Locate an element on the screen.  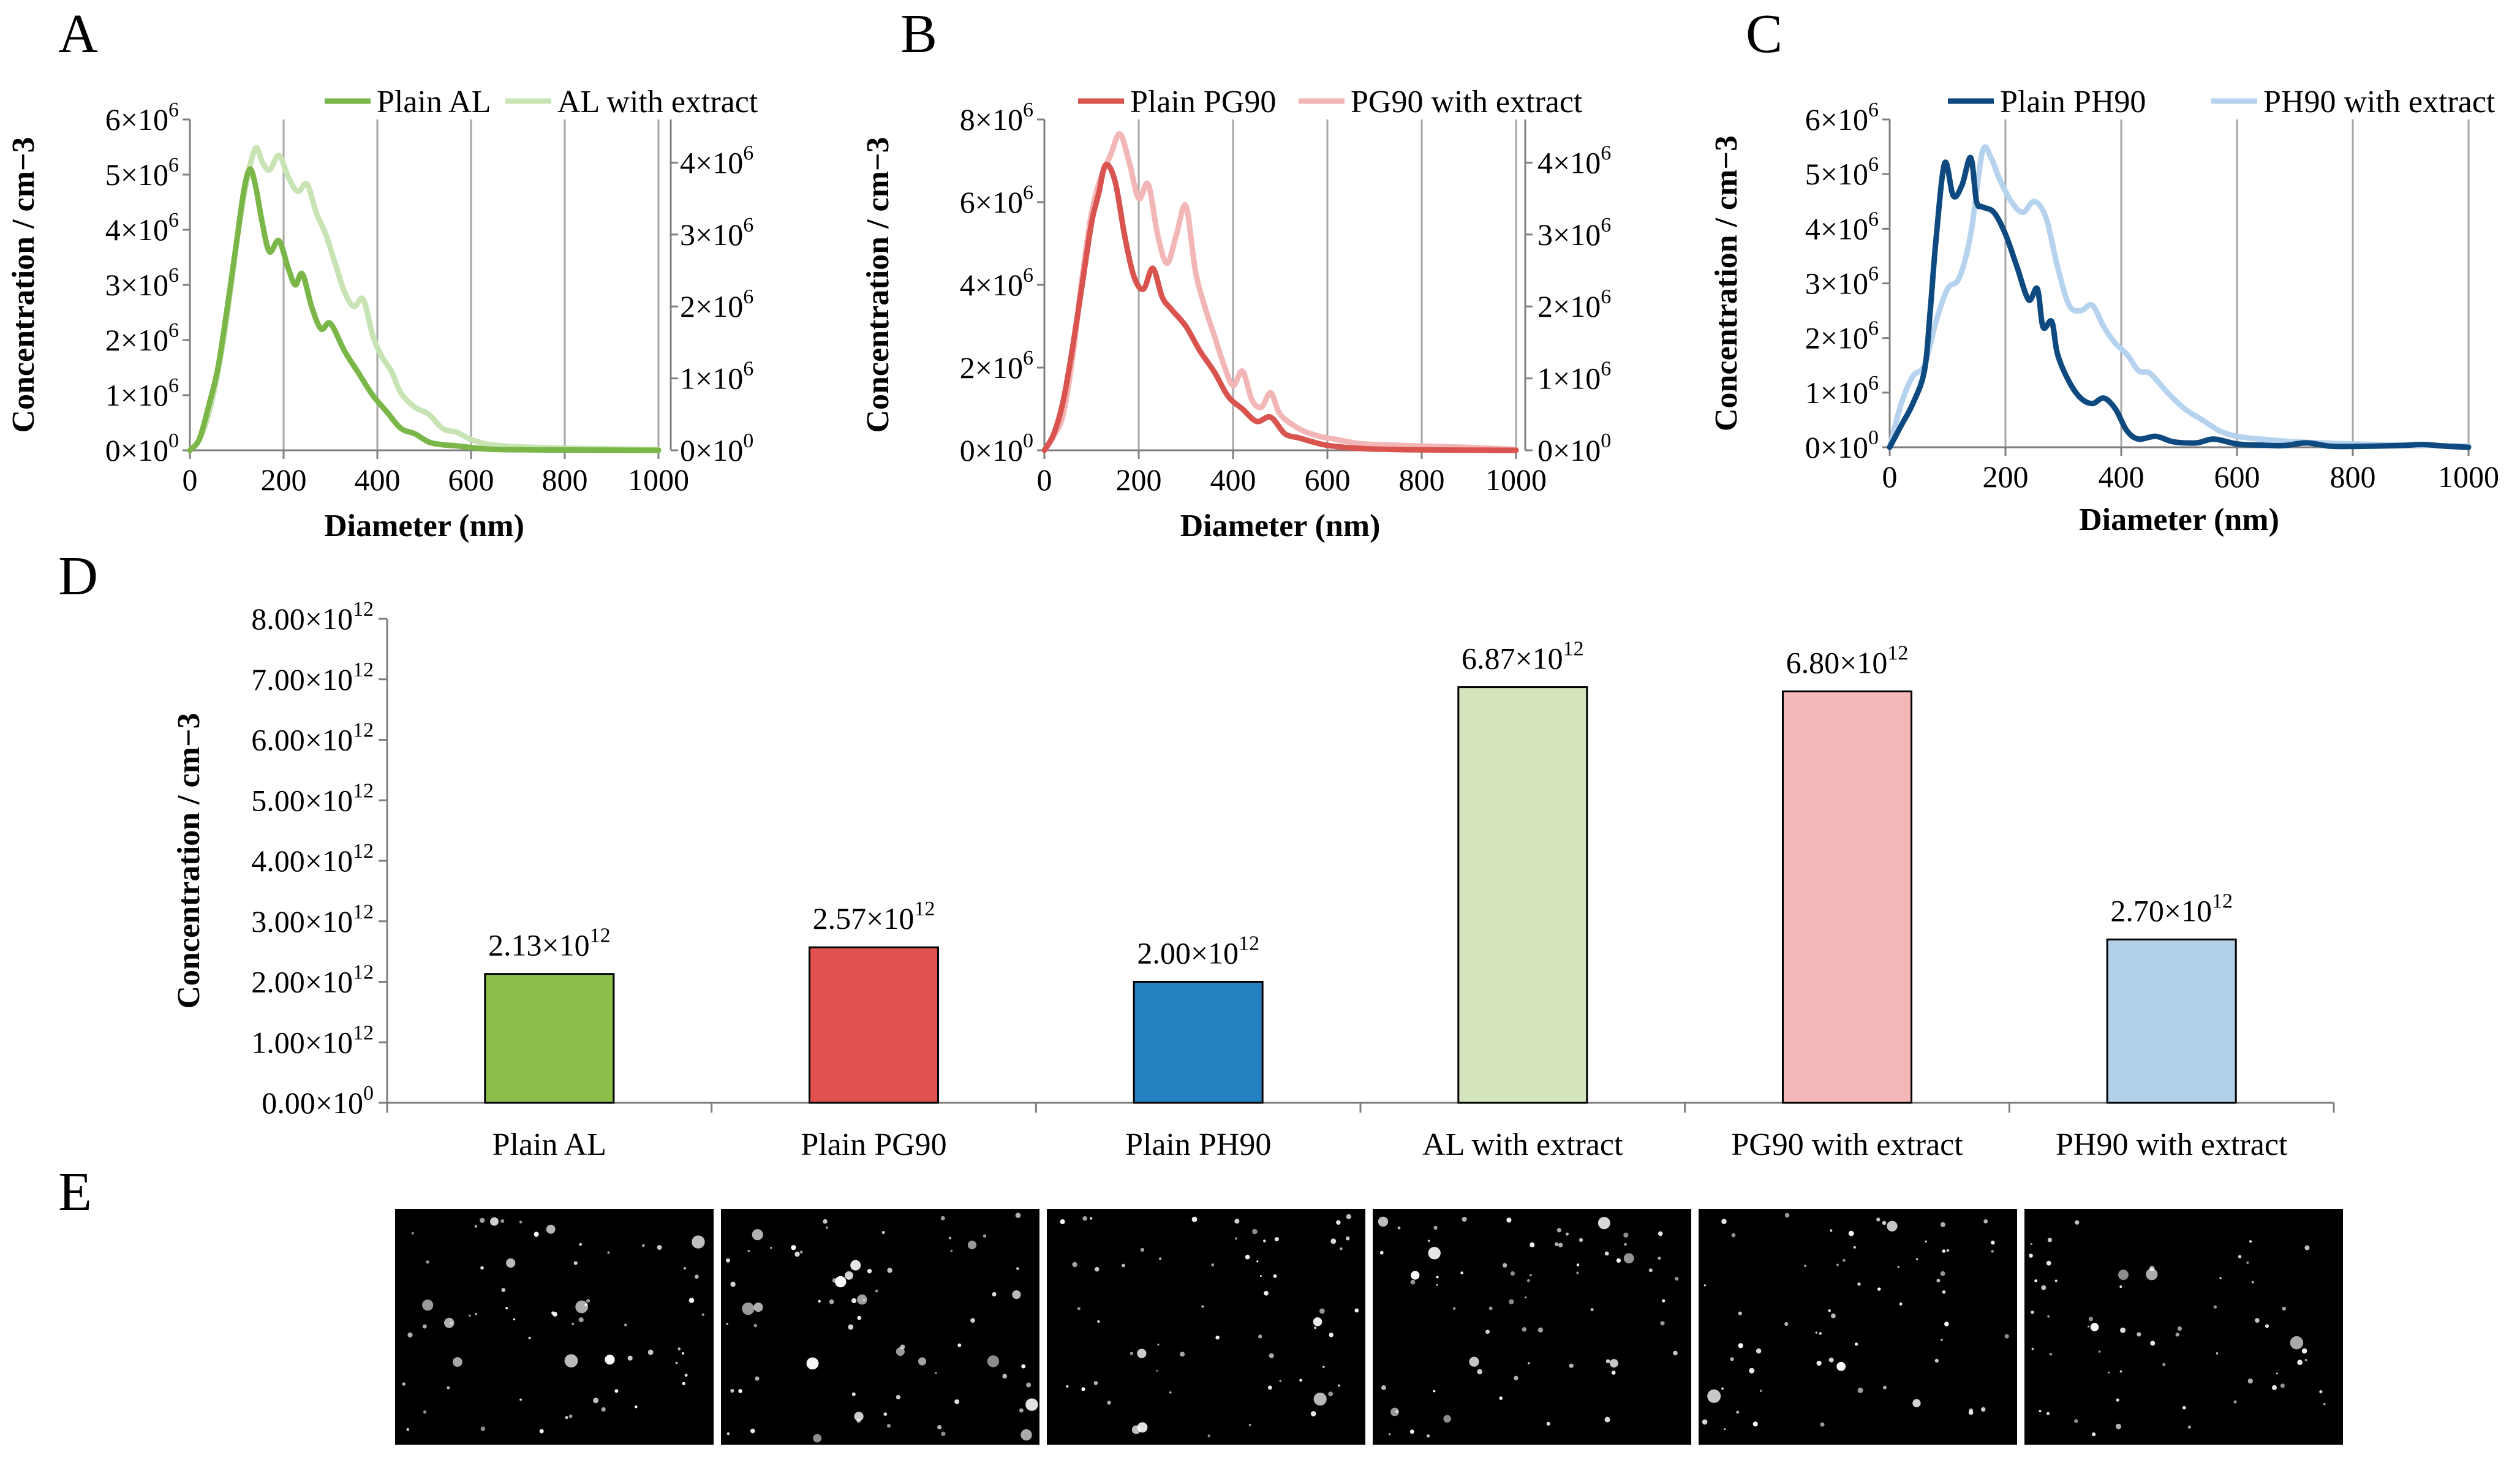
y-tick-label-c: 0×100 is located at coordinates (1842, 445).